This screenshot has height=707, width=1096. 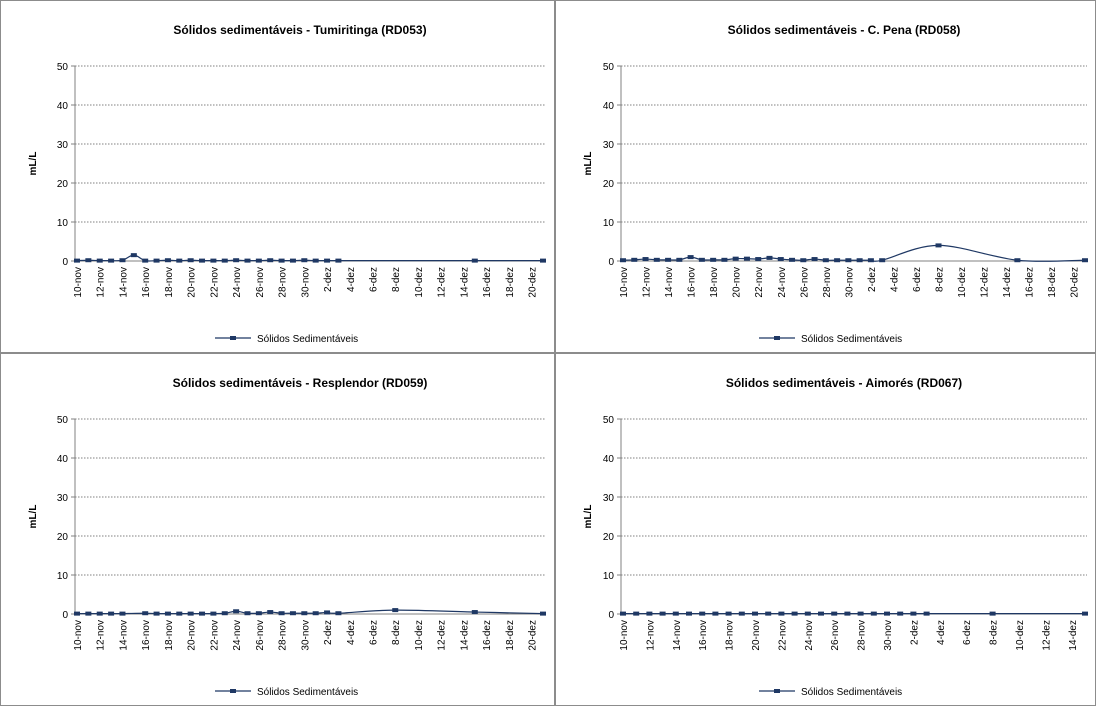 What do you see at coordinates (63, 537) in the screenshot?
I see `y-tick-label: 20` at bounding box center [63, 537].